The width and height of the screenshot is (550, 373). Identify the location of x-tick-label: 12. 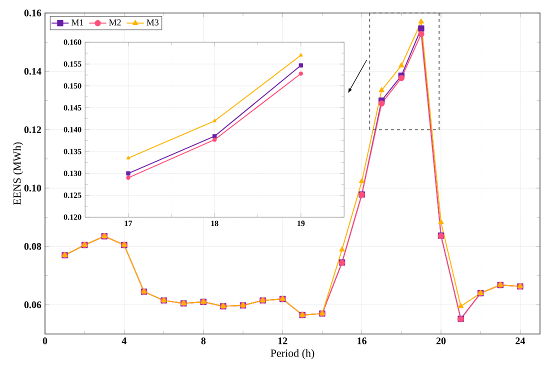
(283, 341).